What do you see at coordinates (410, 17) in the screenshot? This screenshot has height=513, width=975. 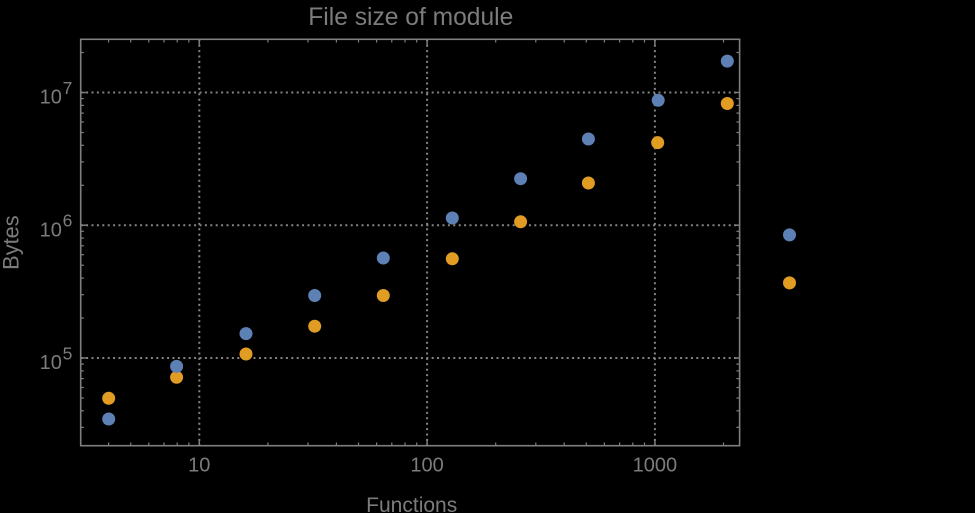 I see `svg-text: File size of module` at bounding box center [410, 17].